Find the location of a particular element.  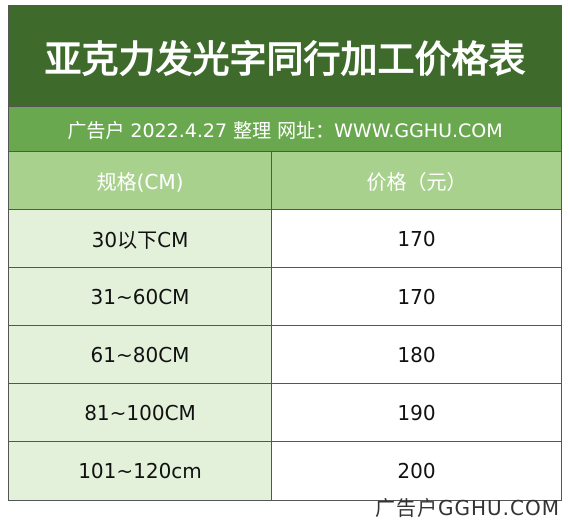

size-cell: 61~80CM is located at coordinates (140, 354).